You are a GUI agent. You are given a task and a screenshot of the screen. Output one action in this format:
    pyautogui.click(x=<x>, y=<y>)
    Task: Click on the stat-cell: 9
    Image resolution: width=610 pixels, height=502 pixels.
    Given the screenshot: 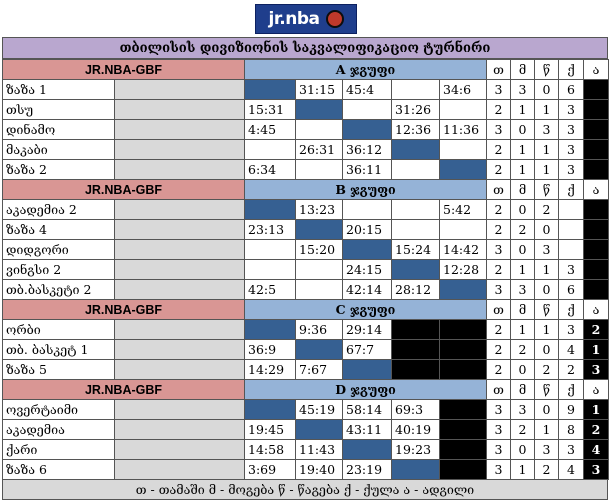 What is the action you would take?
    pyautogui.click(x=571, y=409)
    